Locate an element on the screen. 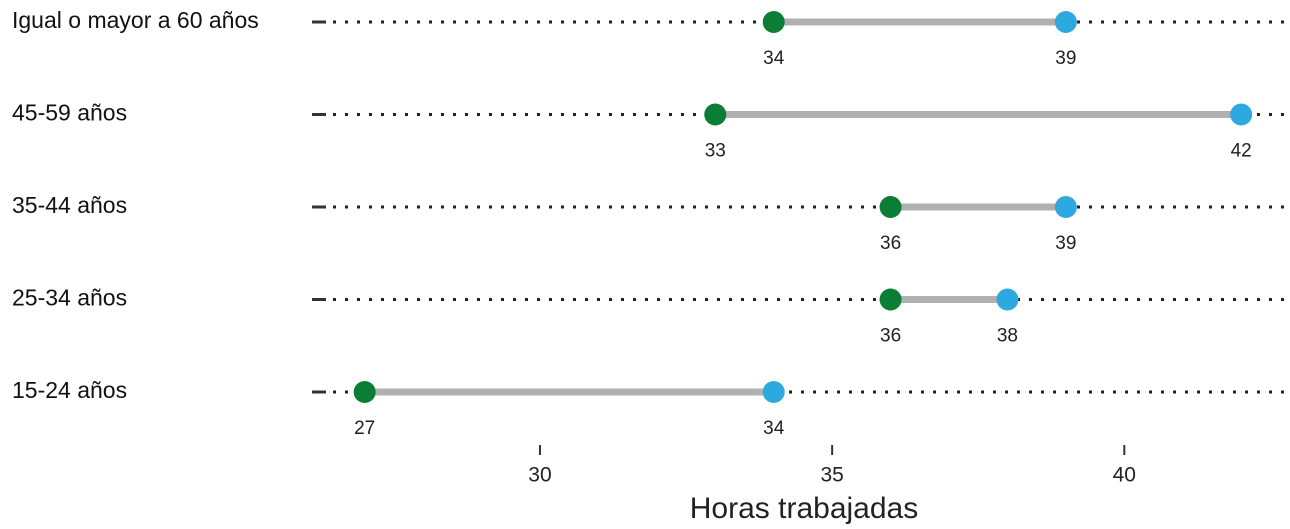  value-label: 42 is located at coordinates (1241, 151).